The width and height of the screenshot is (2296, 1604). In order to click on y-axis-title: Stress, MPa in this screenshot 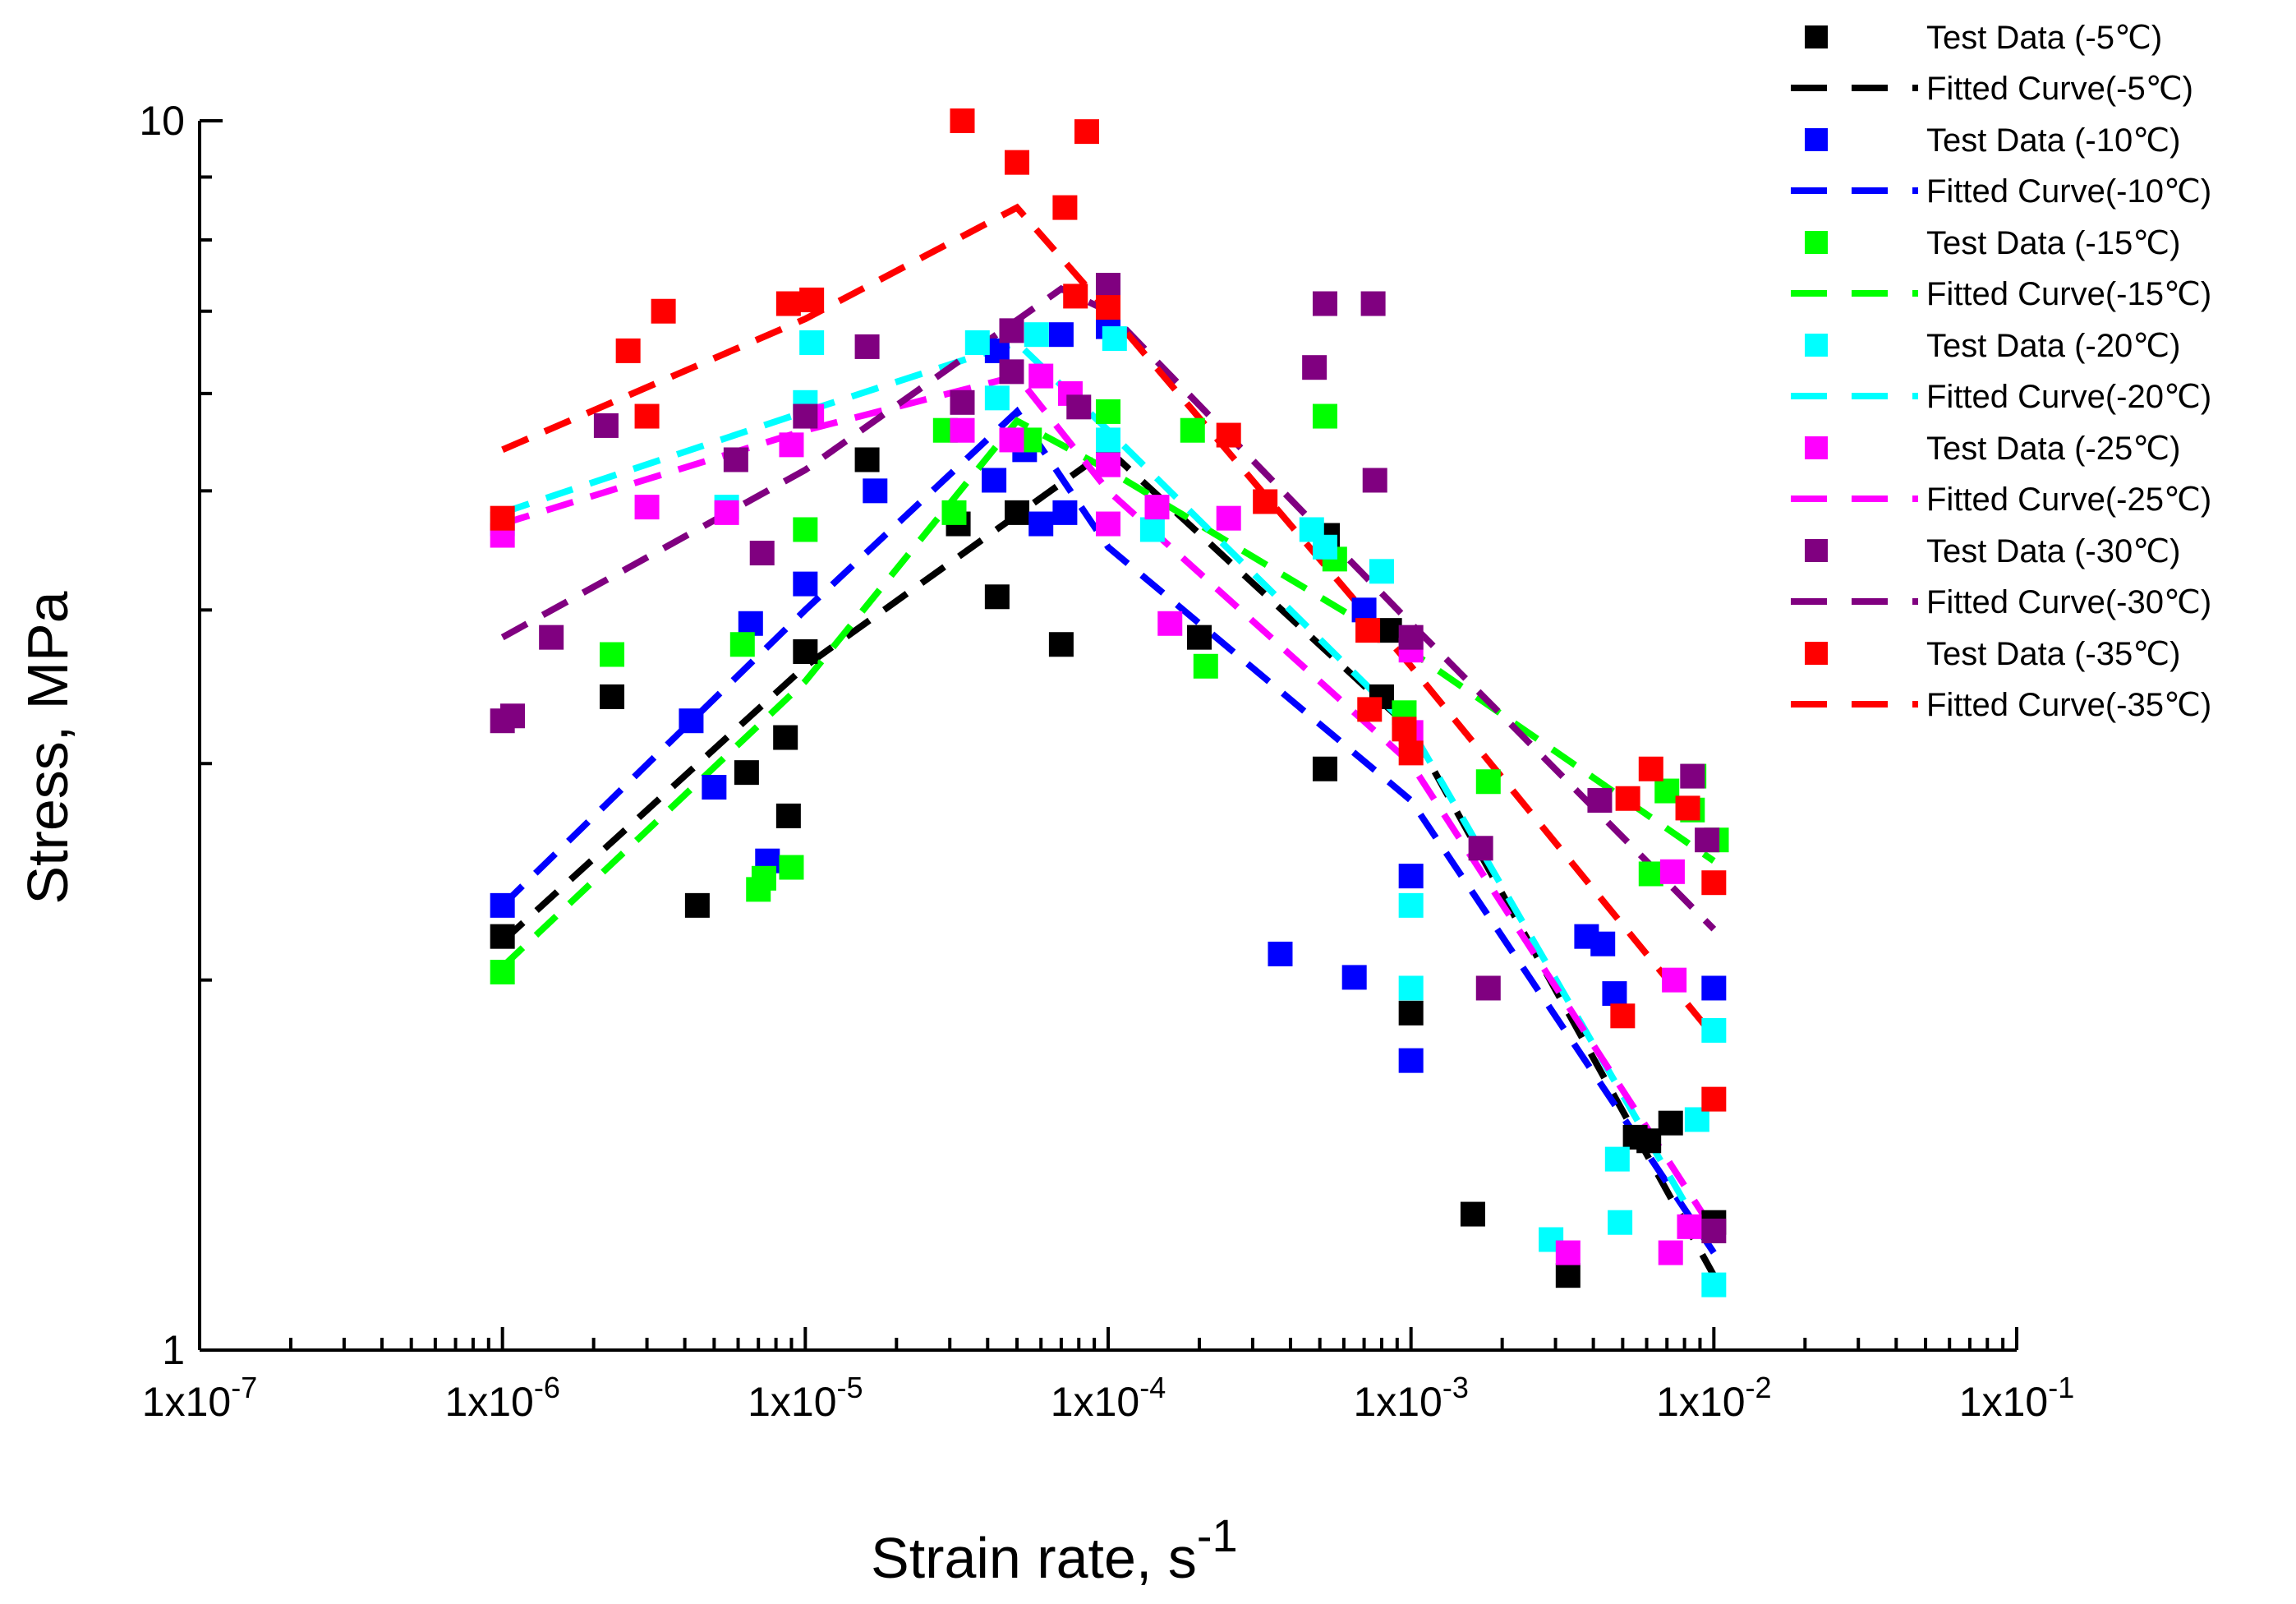, I will do `click(48, 747)`.